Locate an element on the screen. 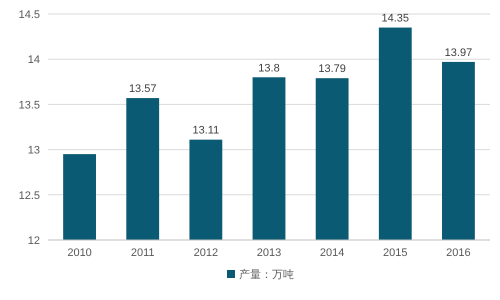  y-tick-label: 12.5 is located at coordinates (29, 196).